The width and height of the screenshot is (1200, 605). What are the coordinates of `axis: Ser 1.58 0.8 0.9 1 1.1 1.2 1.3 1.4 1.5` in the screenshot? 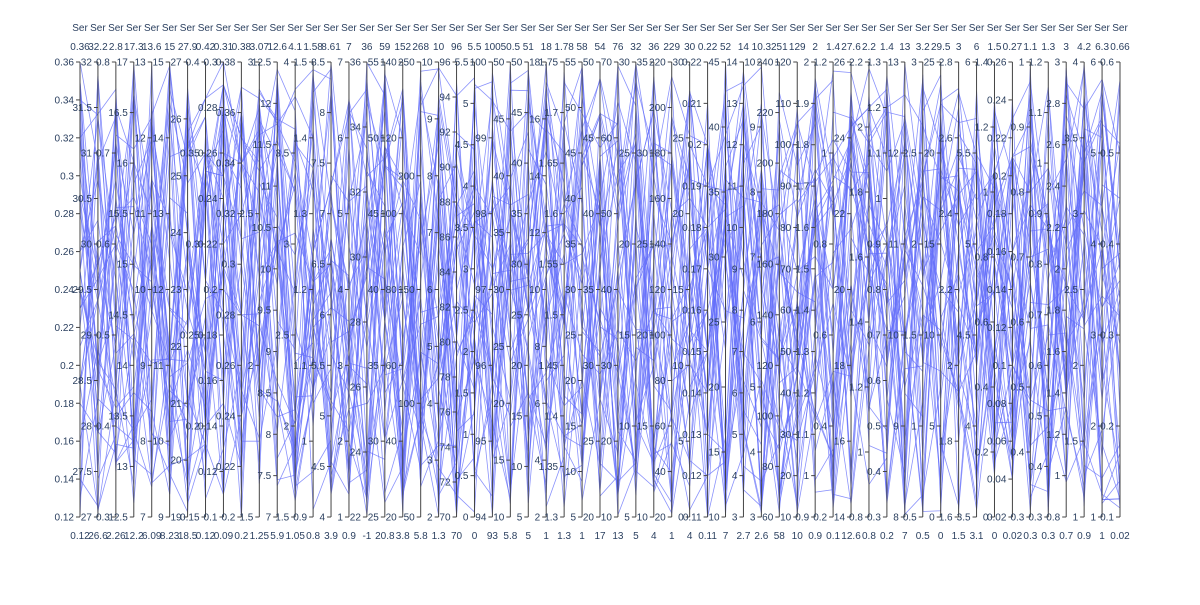 It's located at (308, 282).